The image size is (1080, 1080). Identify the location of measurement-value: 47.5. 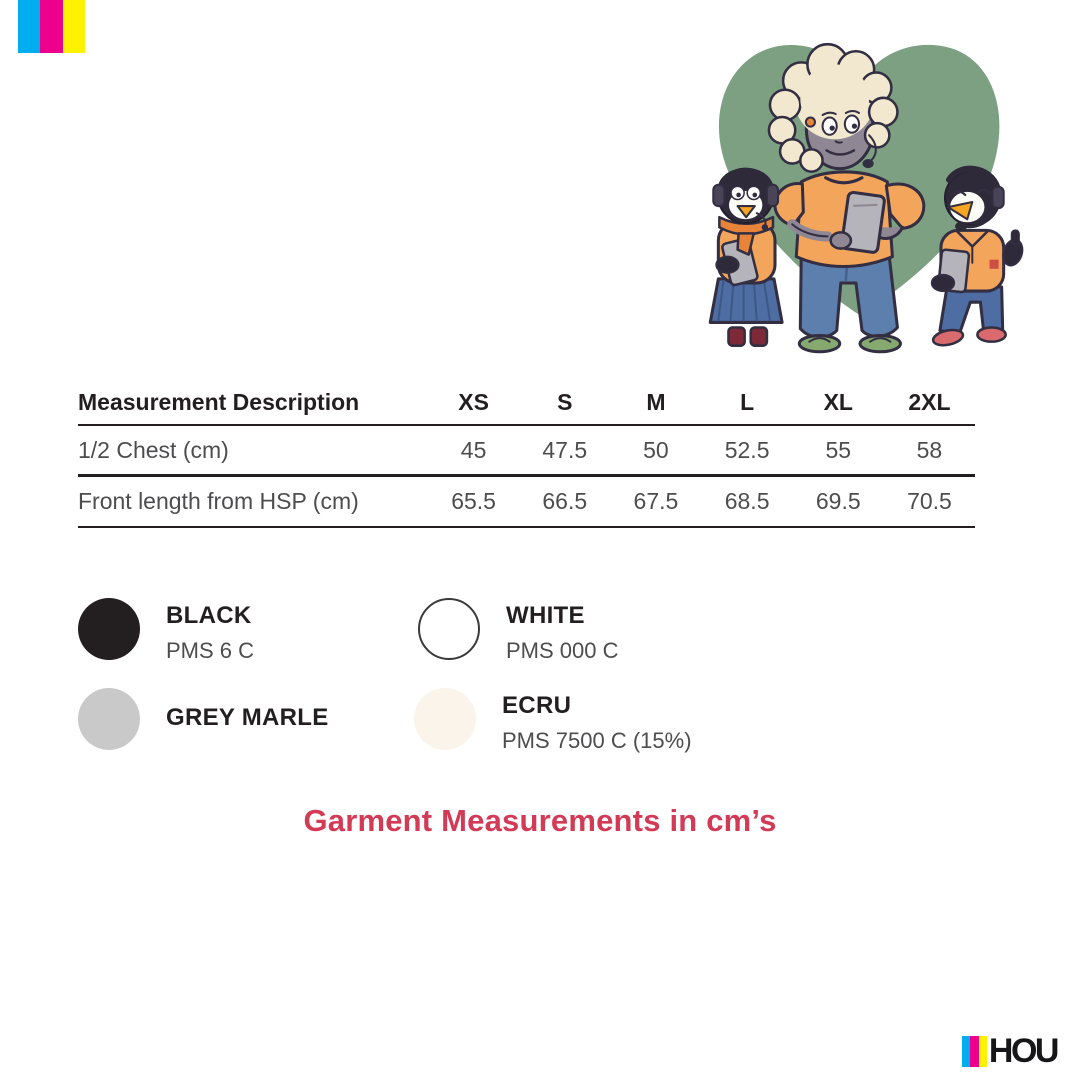
(565, 449).